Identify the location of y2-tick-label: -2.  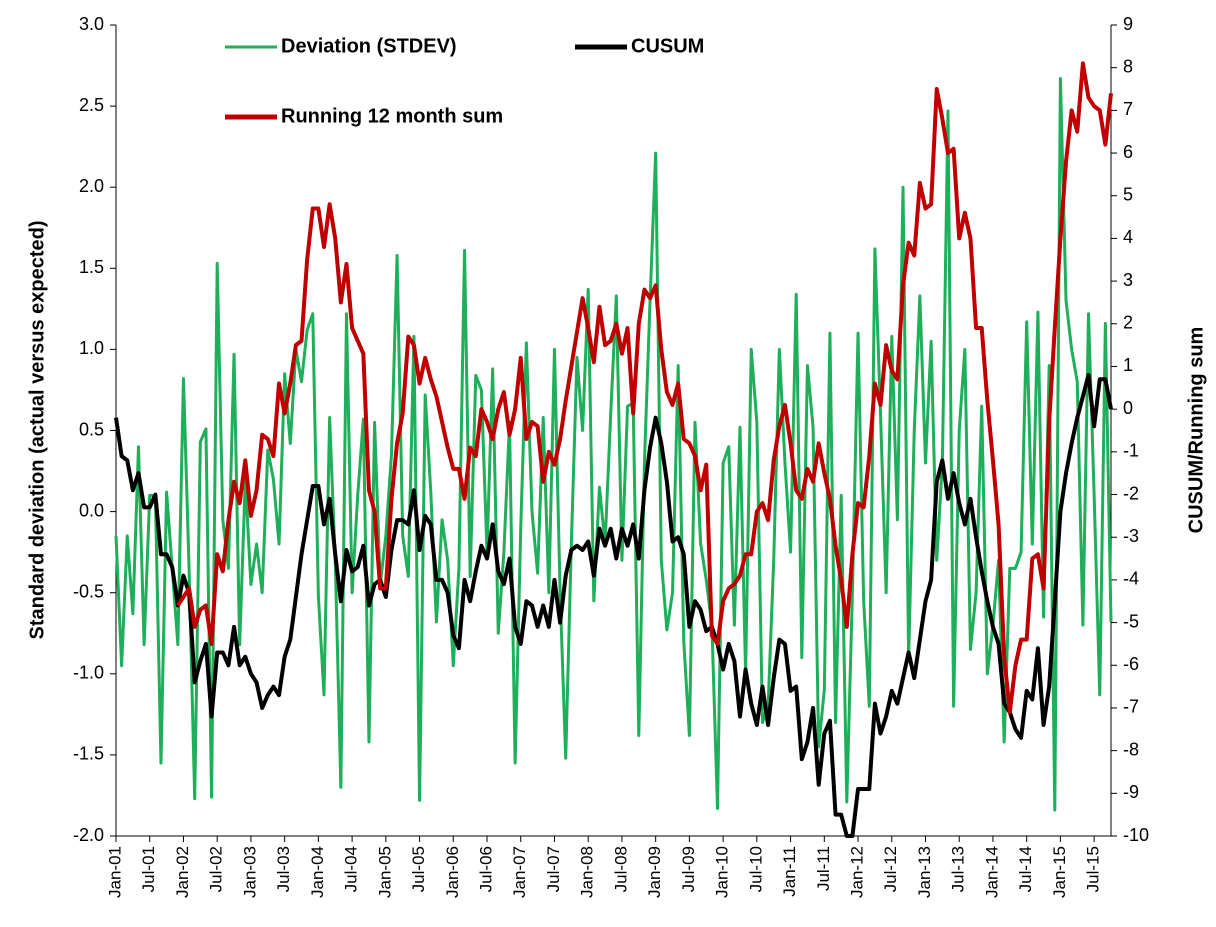
(1131, 493).